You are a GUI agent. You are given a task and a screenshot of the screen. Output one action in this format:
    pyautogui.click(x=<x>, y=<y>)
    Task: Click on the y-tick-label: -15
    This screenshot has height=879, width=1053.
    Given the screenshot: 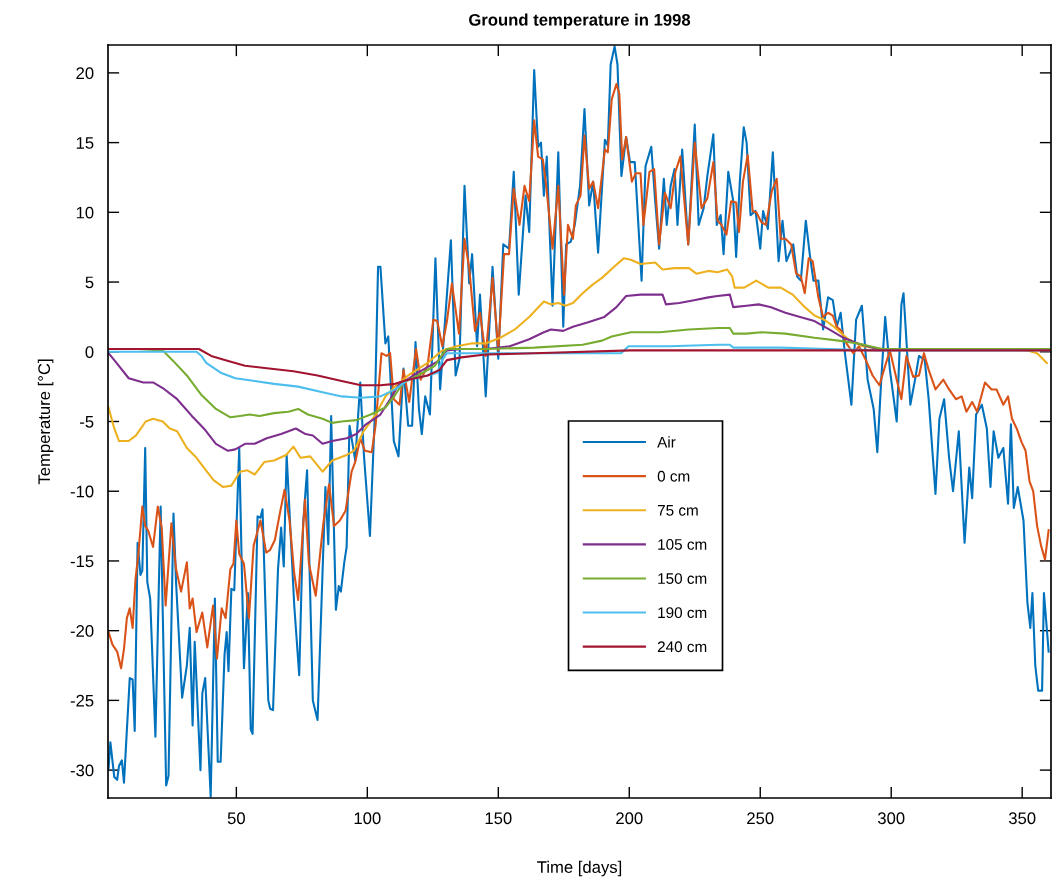 What is the action you would take?
    pyautogui.click(x=82, y=561)
    